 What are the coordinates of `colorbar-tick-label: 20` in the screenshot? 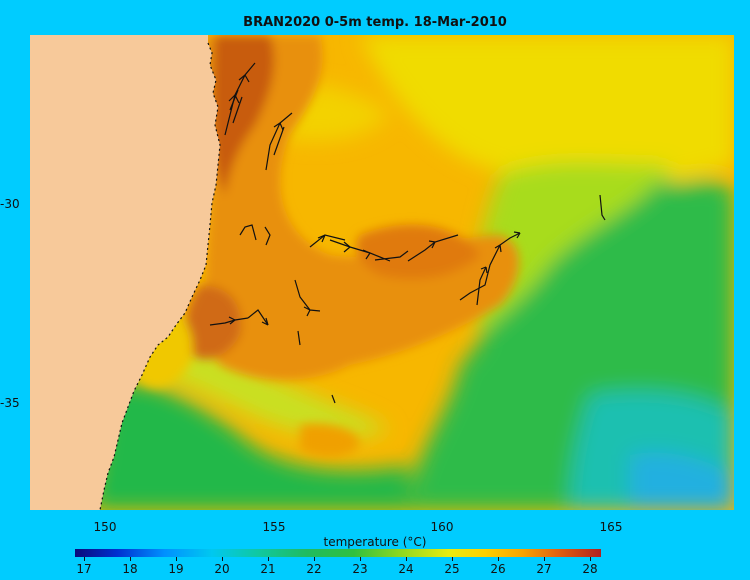 It's located at (222, 569).